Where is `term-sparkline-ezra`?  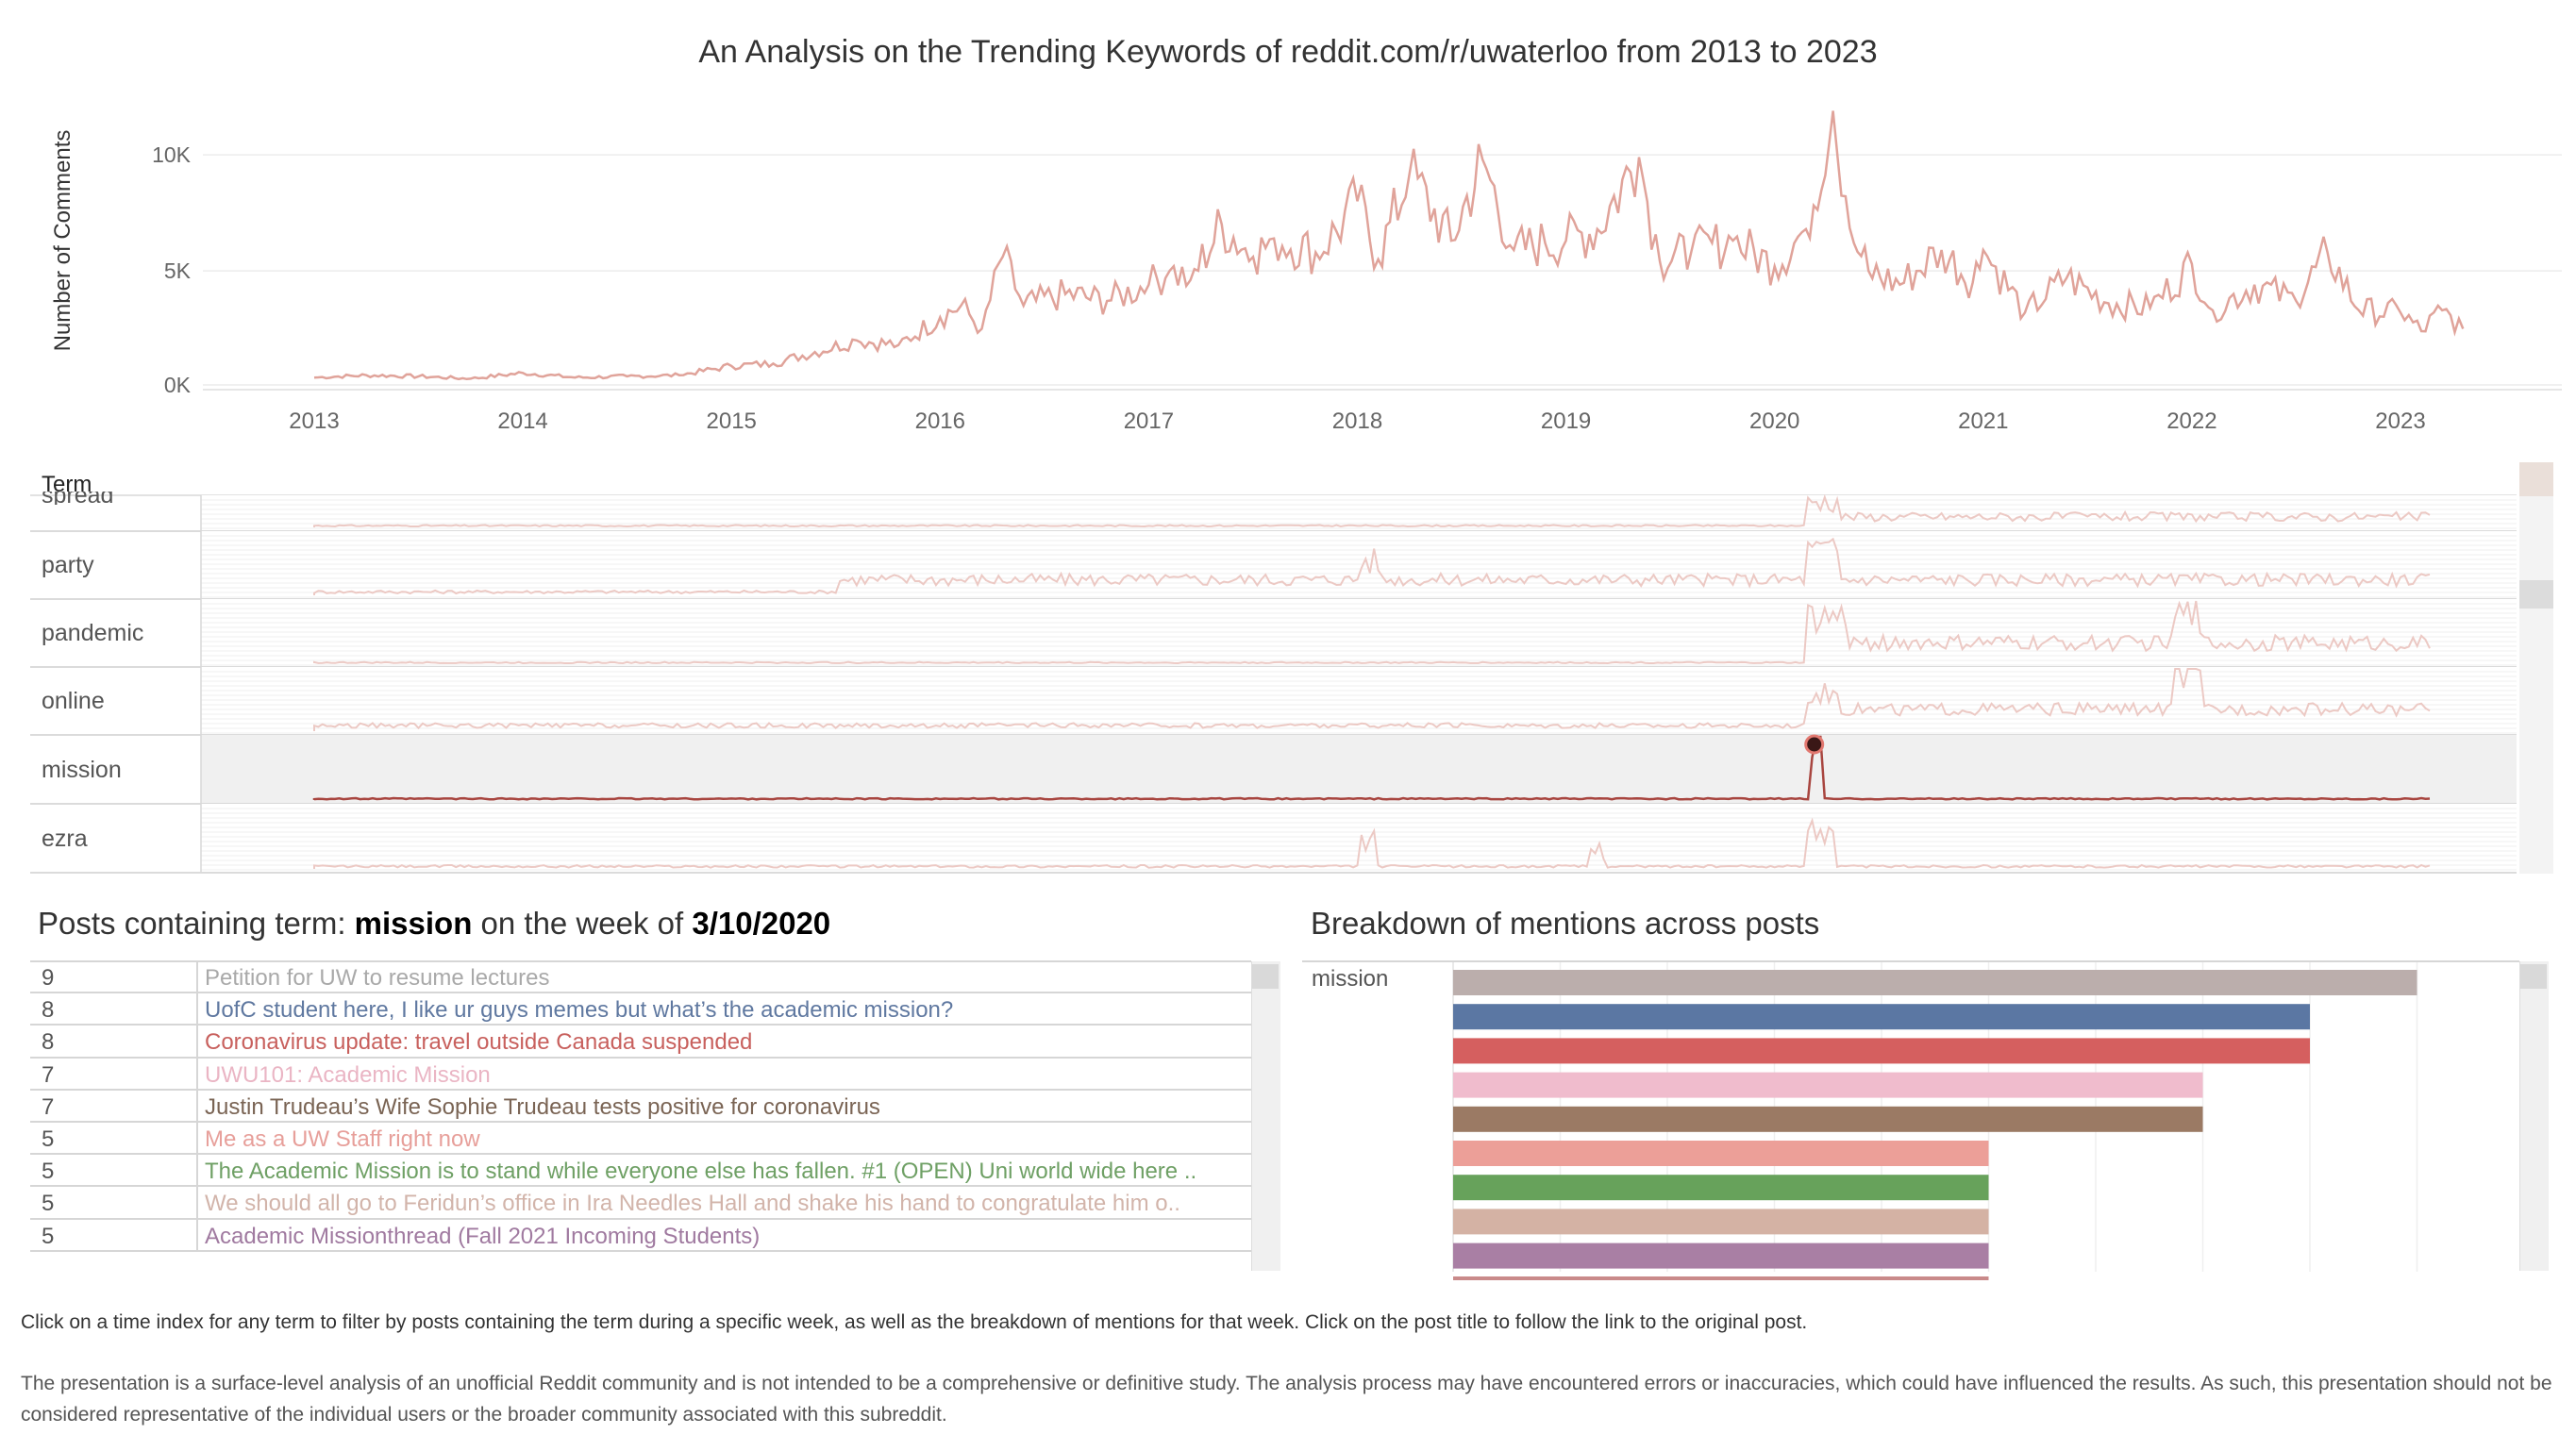 term-sparkline-ezra is located at coordinates (1372, 843).